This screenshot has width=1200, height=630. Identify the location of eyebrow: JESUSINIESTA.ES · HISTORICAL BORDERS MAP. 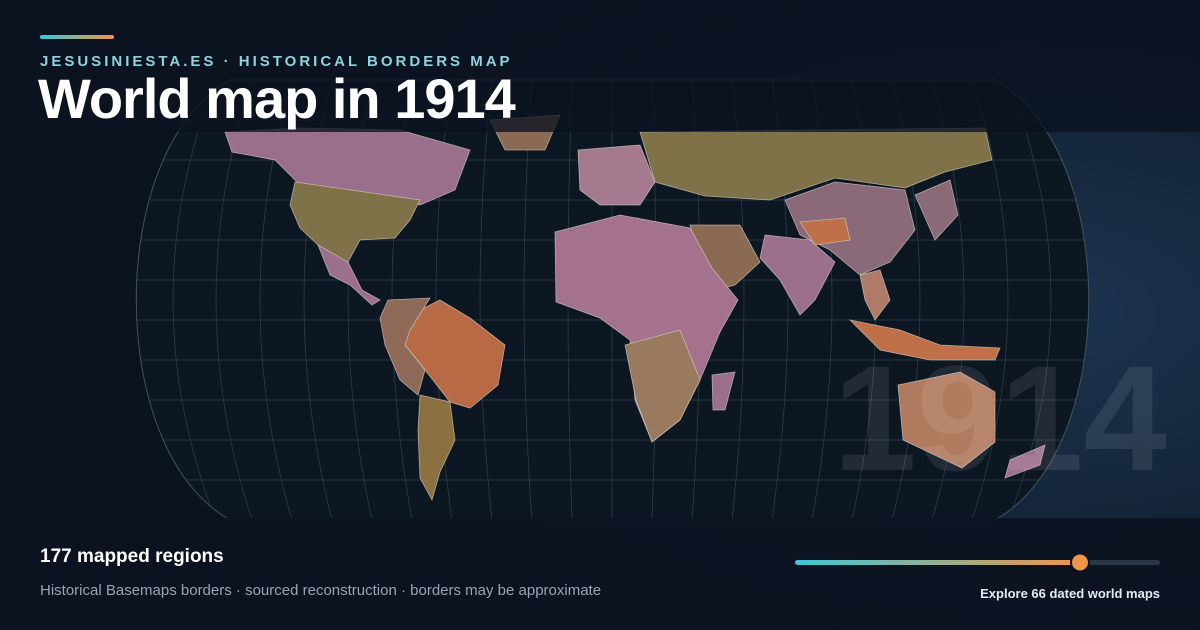
(276, 61).